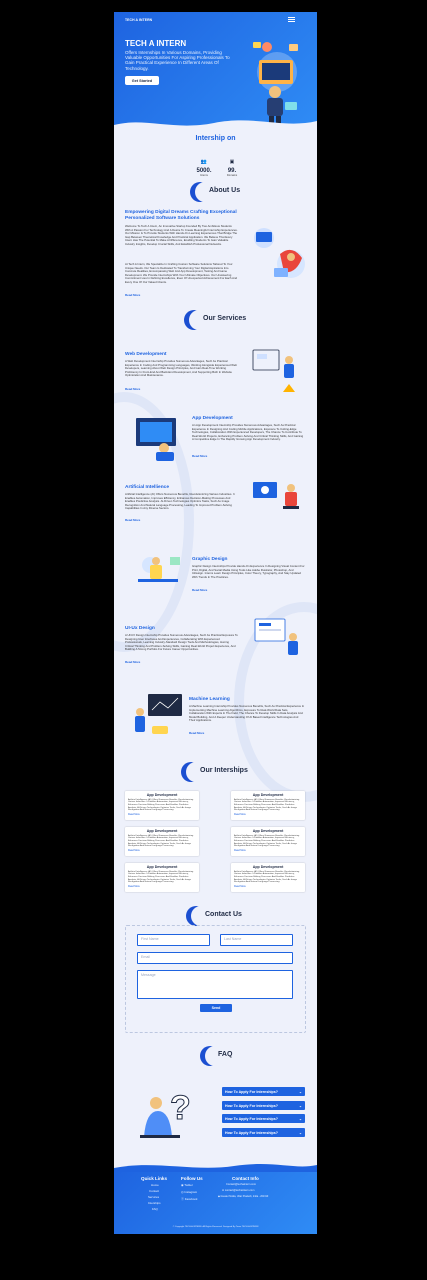 Image resolution: width=427 pixels, height=1280 pixels. I want to click on brand-logo: TECH A INTERN, so click(139, 20).